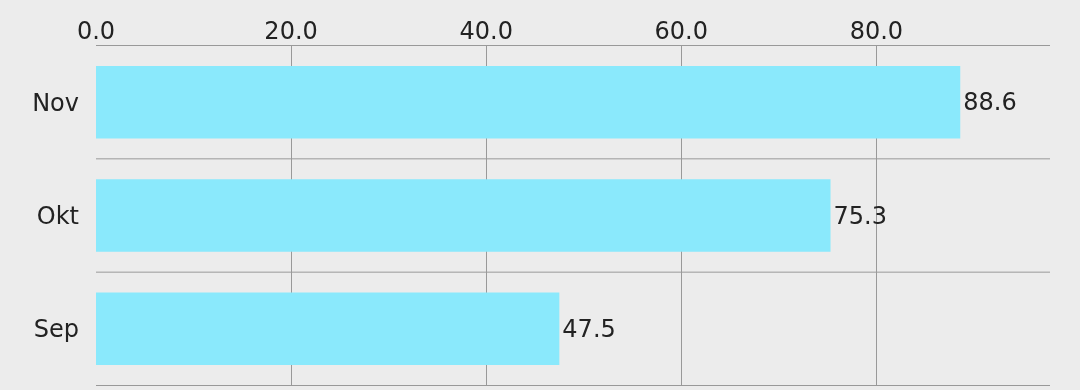 The height and width of the screenshot is (390, 1080). Describe the element at coordinates (56, 329) in the screenshot. I see `y-tick-label: Sep` at that location.